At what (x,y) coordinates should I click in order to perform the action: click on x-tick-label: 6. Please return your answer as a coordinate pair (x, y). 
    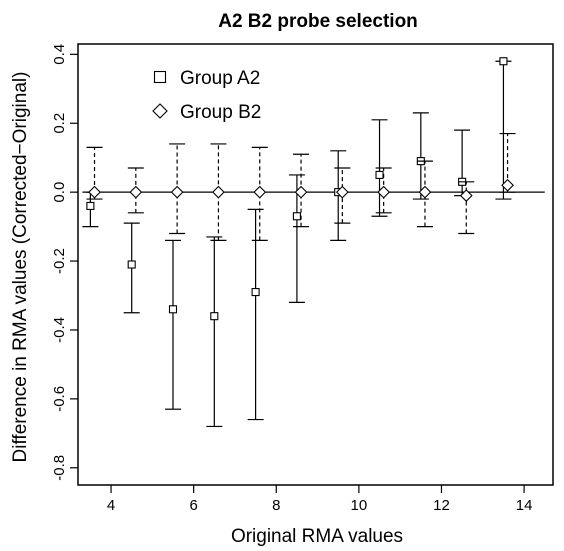
    Looking at the image, I should click on (193, 505).